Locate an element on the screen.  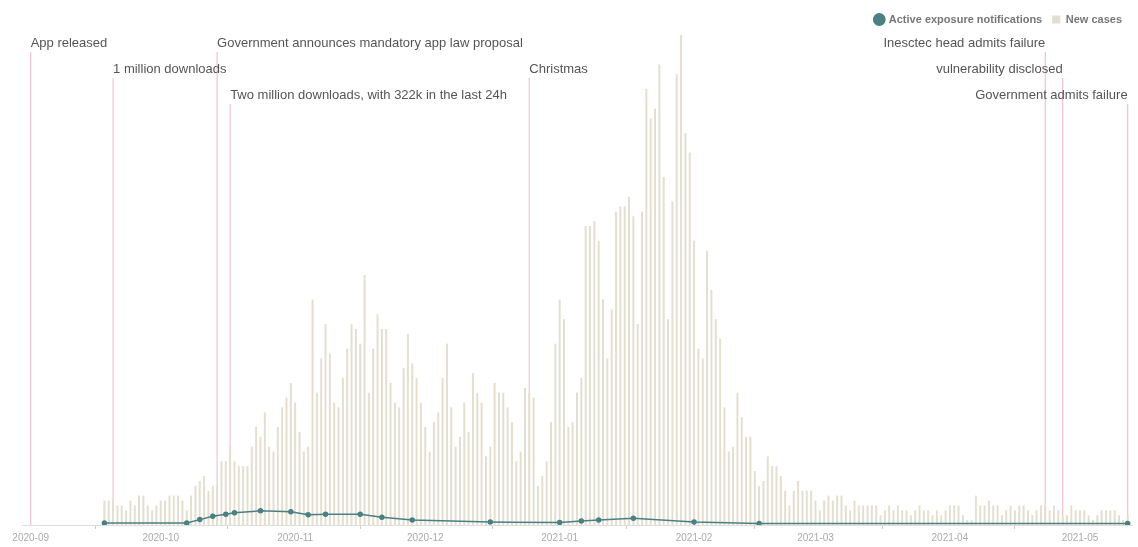
x-tick-label: 2020-10 is located at coordinates (161, 537).